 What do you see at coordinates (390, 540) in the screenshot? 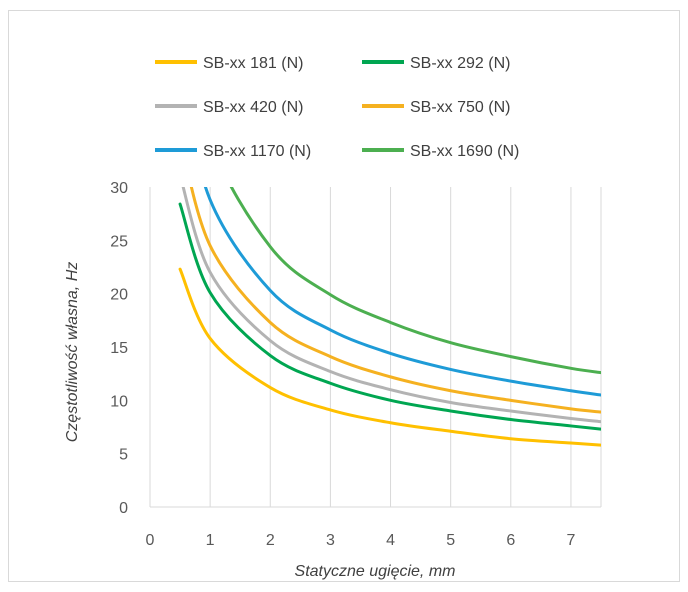
I see `x-tick-label: 4` at bounding box center [390, 540].